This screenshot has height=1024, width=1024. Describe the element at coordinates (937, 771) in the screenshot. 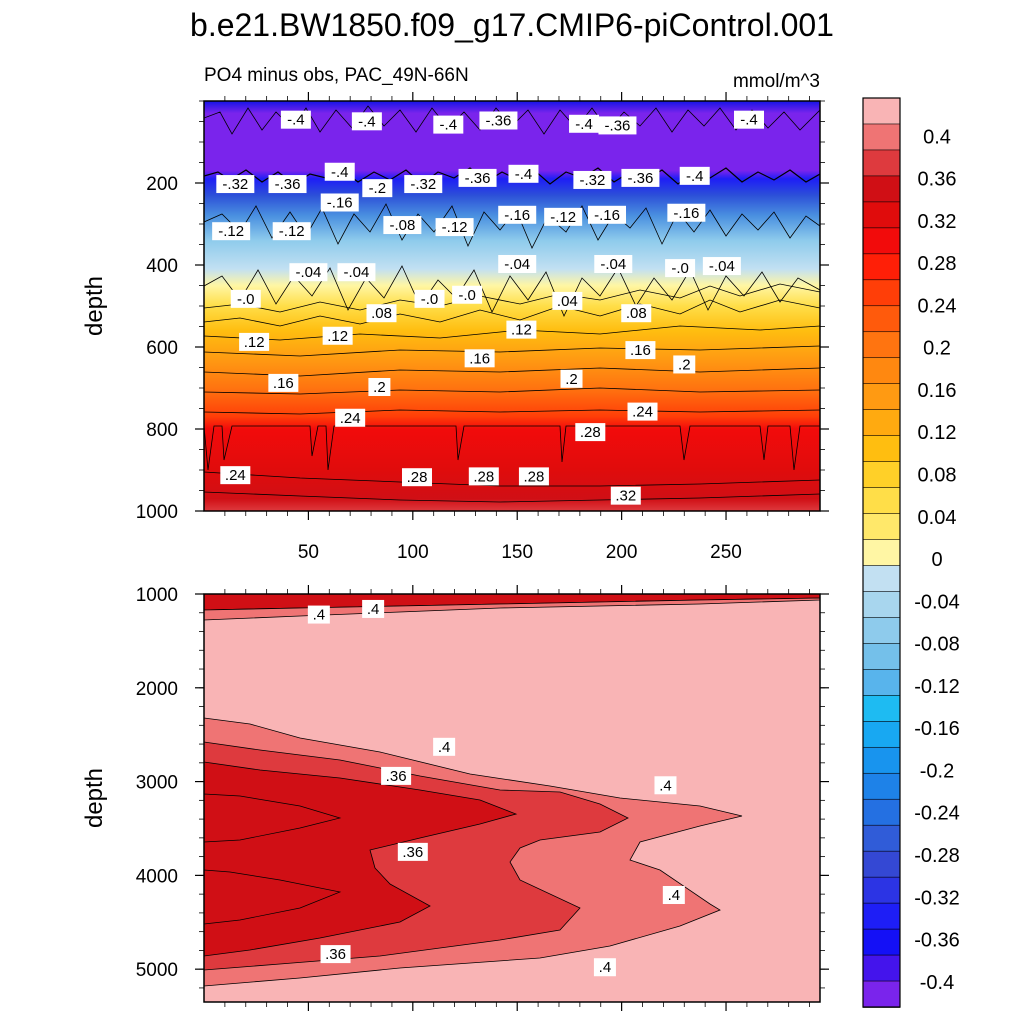

I see `colorbar-label: -0.2` at that location.